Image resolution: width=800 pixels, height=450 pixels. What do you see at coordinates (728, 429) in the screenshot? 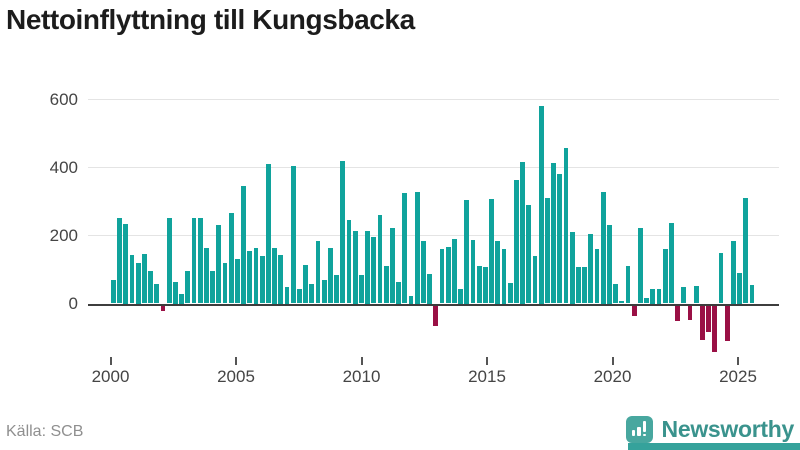
I see `newsworthy-wordmark: Newsworthy` at bounding box center [728, 429].